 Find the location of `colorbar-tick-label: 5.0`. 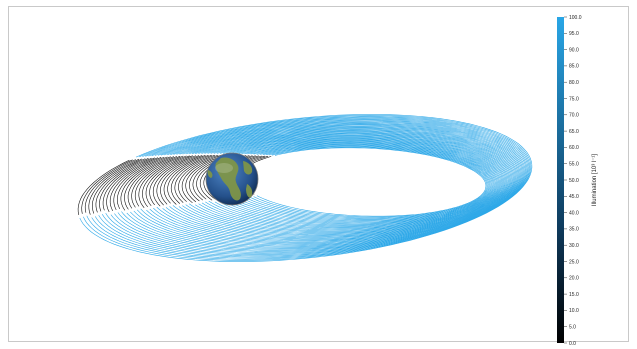

colorbar-tick-label: 5.0 is located at coordinates (572, 328).